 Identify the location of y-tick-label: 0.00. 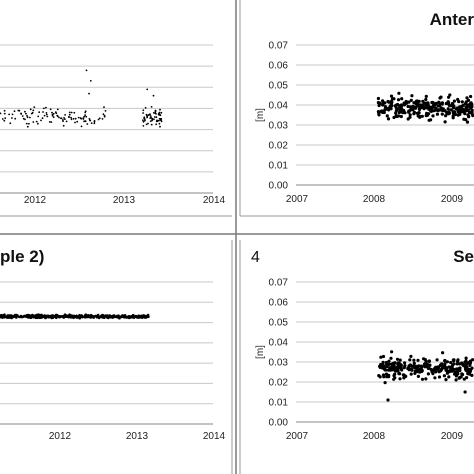
(279, 423).